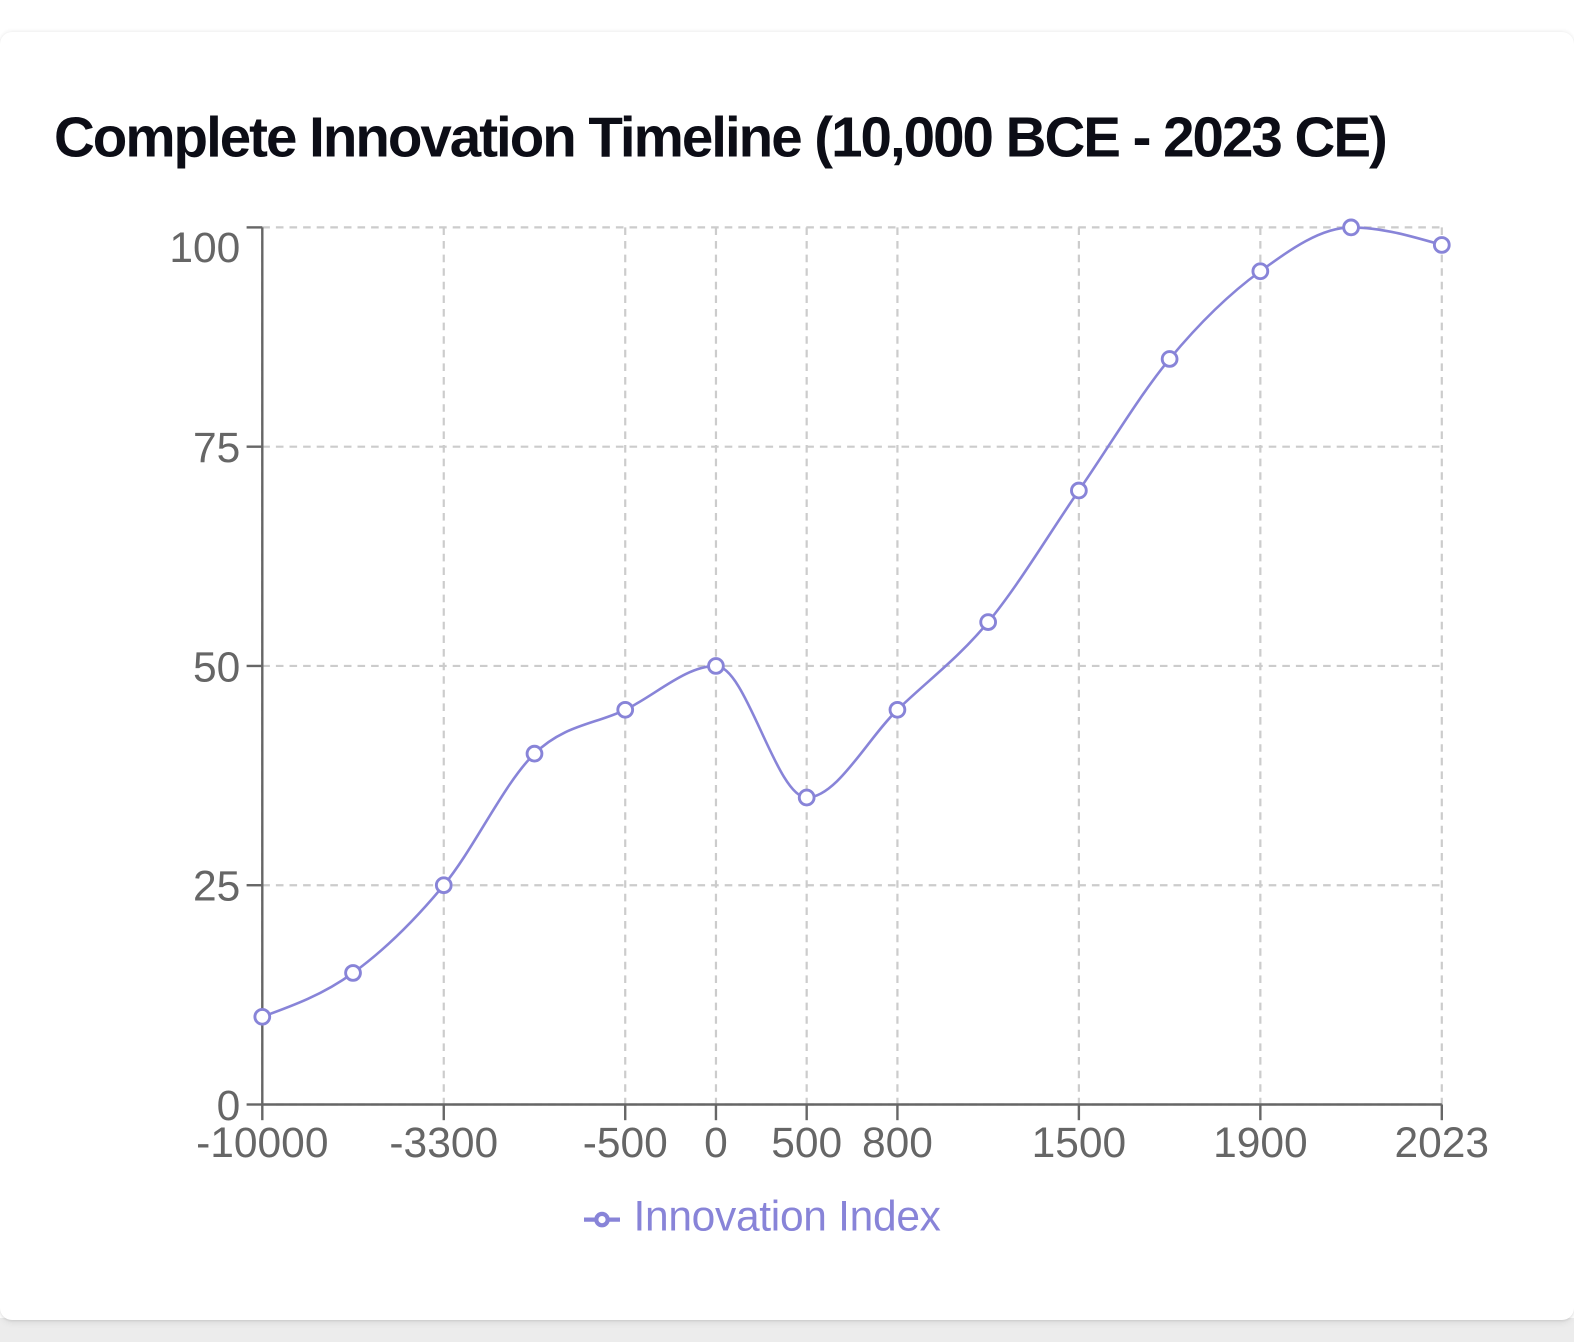  I want to click on svg-text: 2023, so click(1442, 1143).